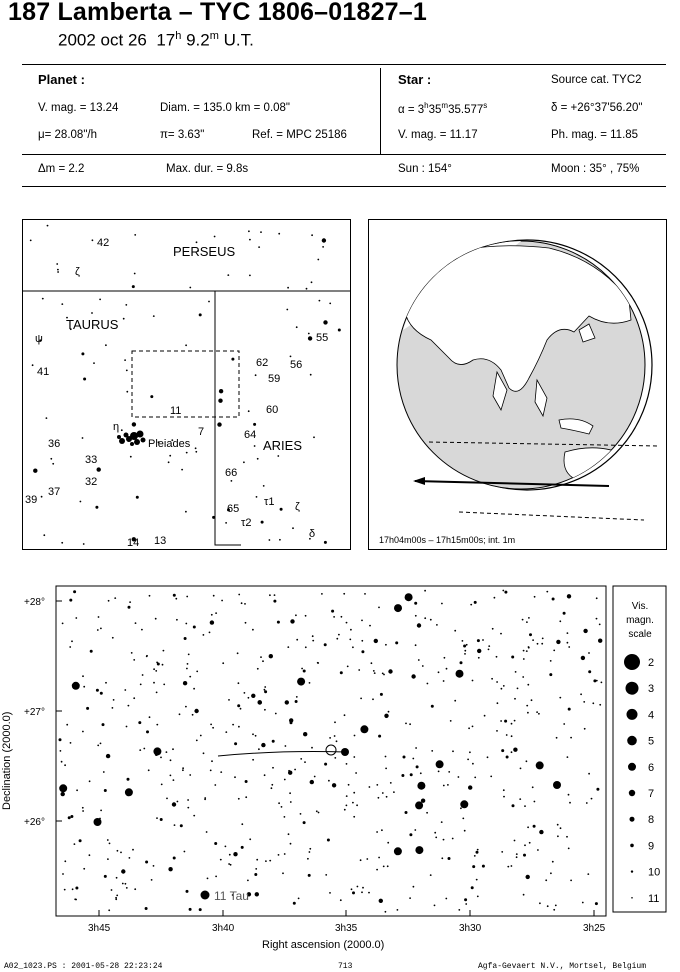 The height and width of the screenshot is (972, 680). Describe the element at coordinates (43, 372) in the screenshot. I see `star-label: 41` at that location.